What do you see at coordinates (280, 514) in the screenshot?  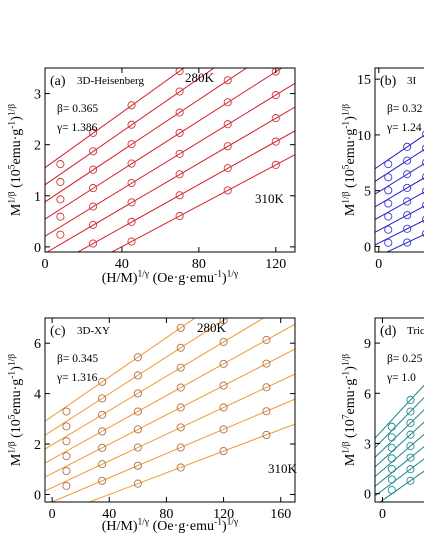 I see `x-tick-label: 160` at bounding box center [280, 514].